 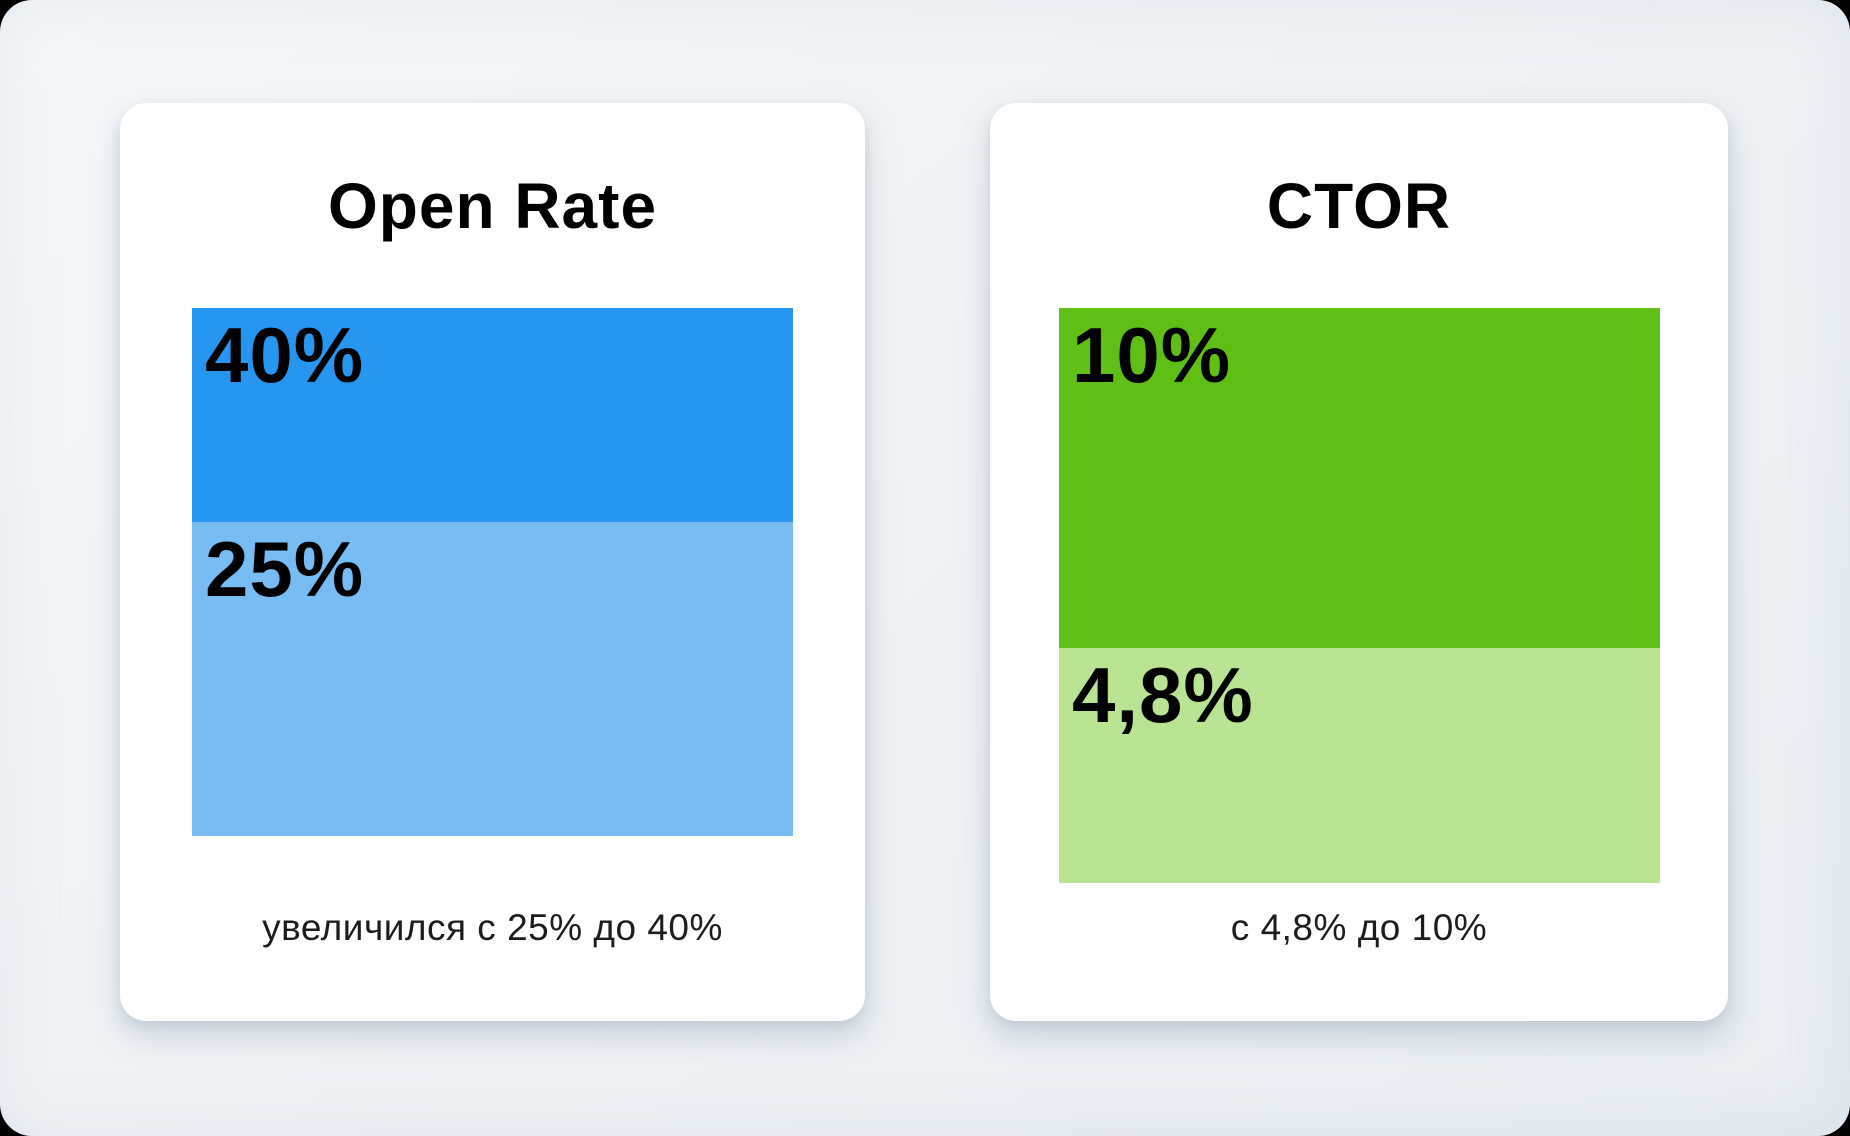 What do you see at coordinates (492, 927) in the screenshot?
I see `open-rate-caption: увеличился с 25% до 40%` at bounding box center [492, 927].